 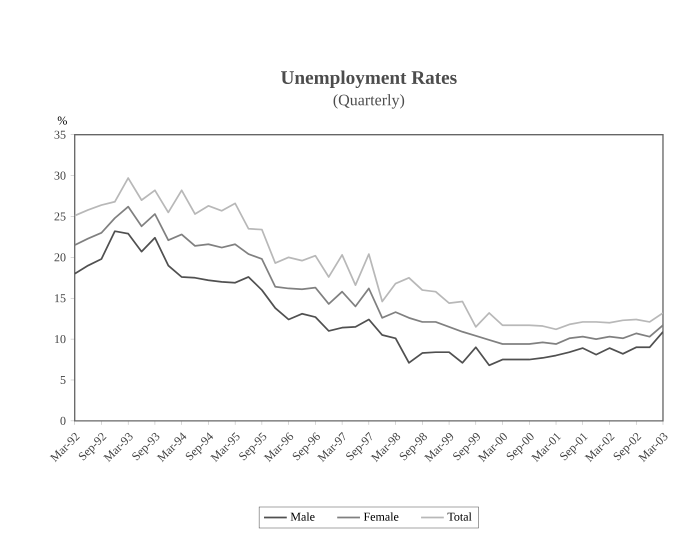 I want to click on y-tick-label: 10, so click(x=60, y=339).